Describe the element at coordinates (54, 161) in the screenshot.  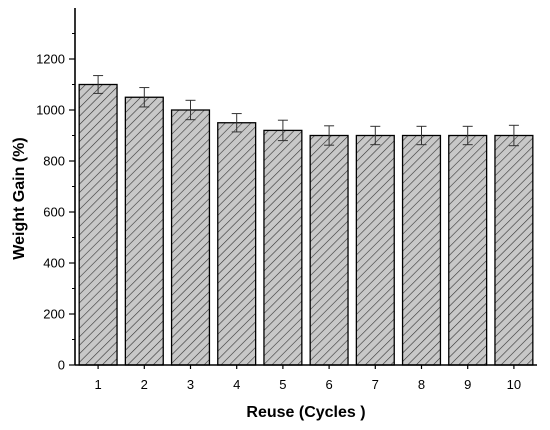
I see `y-tick-label: 800` at that location.